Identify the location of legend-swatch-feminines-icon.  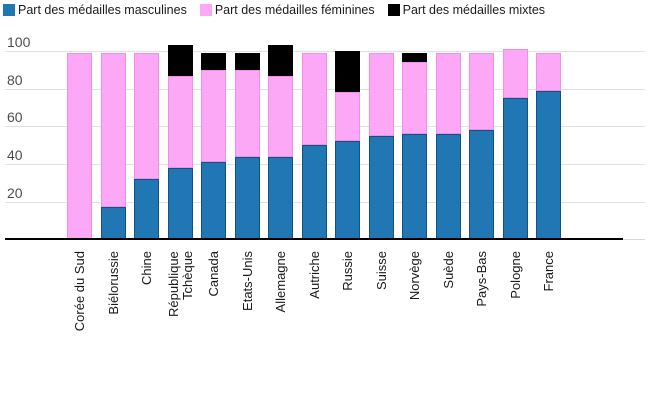
(205, 10).